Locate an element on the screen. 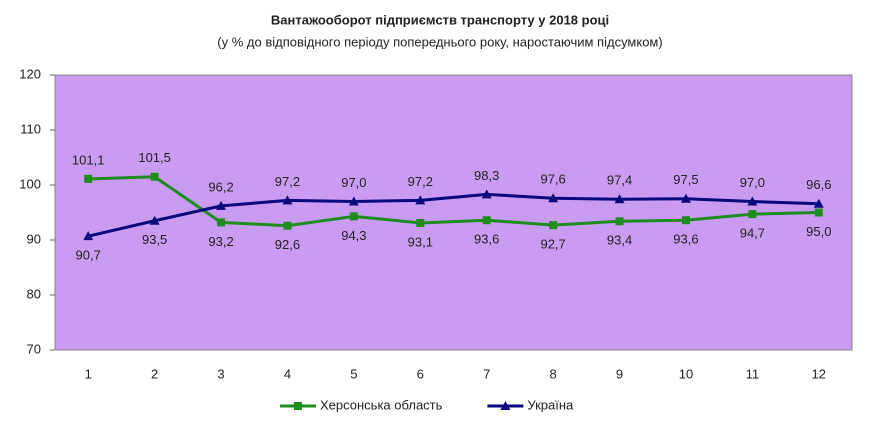 The height and width of the screenshot is (427, 871). y-tick-label: 90 is located at coordinates (34, 238).